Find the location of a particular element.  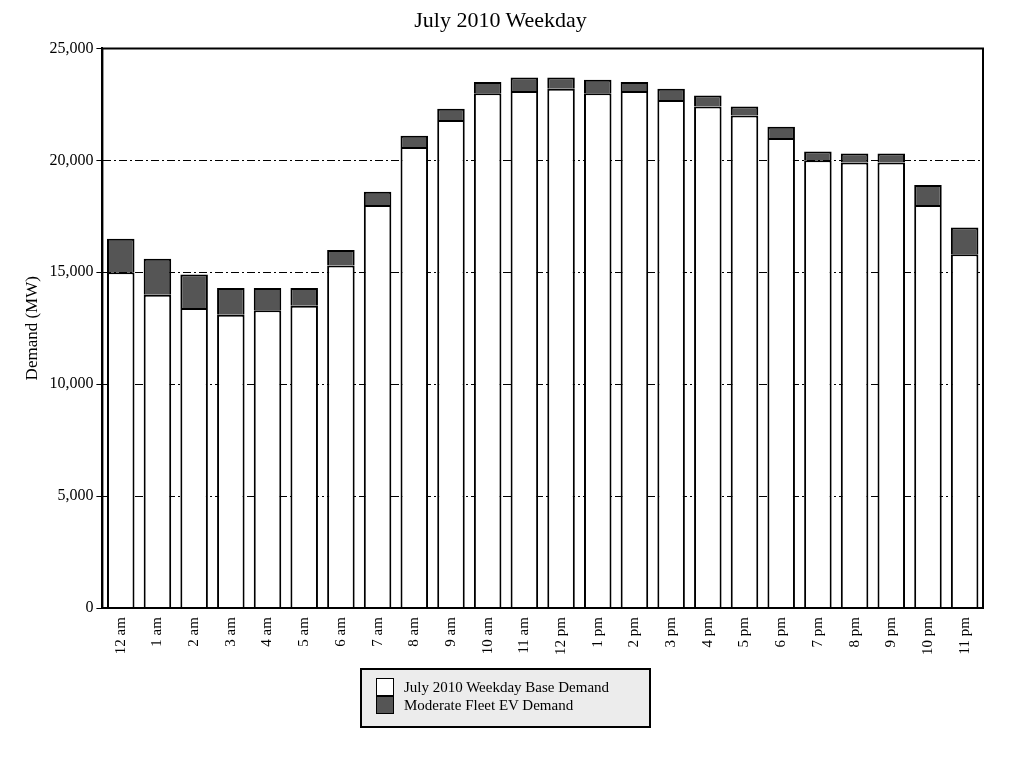

y-tick-label: 25,000 is located at coordinates (71, 47).